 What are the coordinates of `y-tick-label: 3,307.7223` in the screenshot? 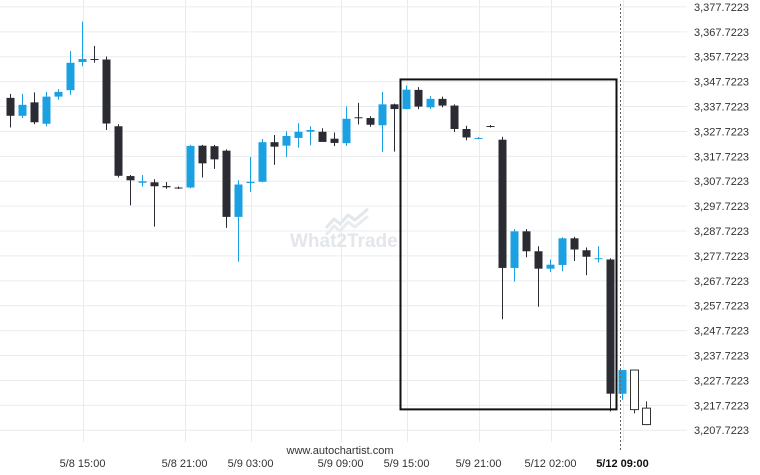 It's located at (721, 182).